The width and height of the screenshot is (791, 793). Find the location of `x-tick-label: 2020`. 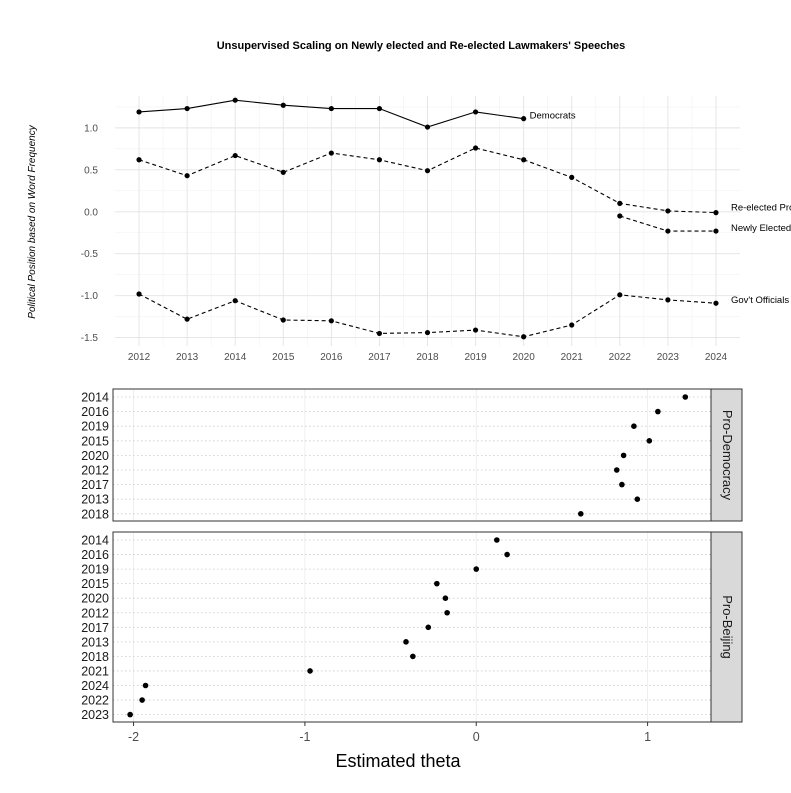

x-tick-label: 2020 is located at coordinates (524, 357).